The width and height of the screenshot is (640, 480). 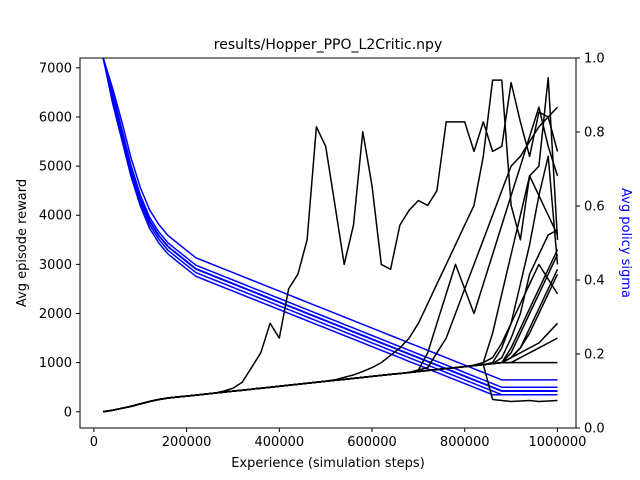 What do you see at coordinates (55, 117) in the screenshot?
I see `y-tick-label: 6000` at bounding box center [55, 117].